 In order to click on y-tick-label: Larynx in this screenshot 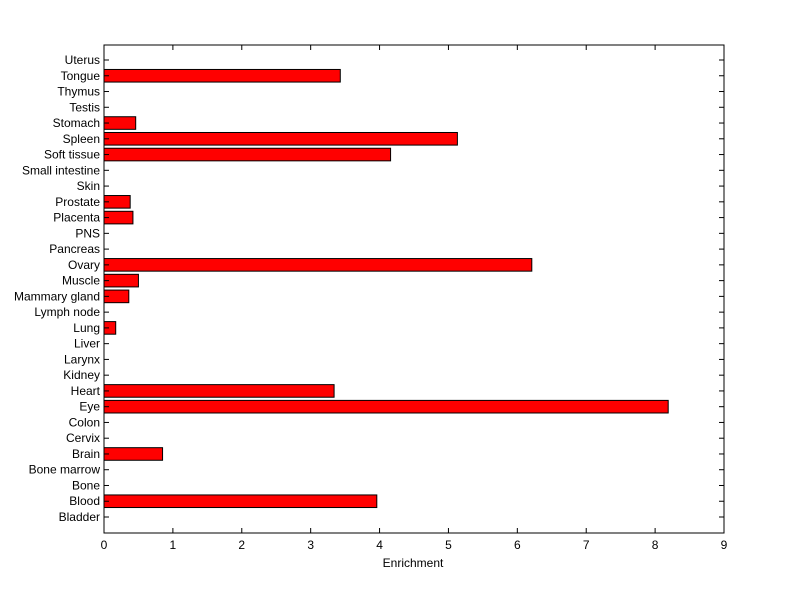, I will do `click(82, 359)`.